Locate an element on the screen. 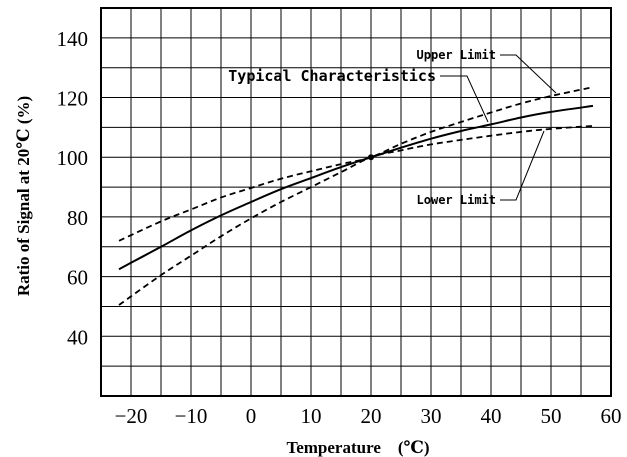 The height and width of the screenshot is (457, 627). x-tick-label: 50 is located at coordinates (551, 416).